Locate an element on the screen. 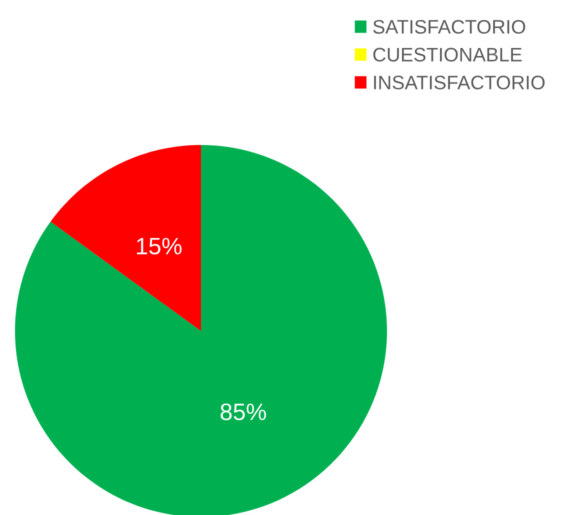  legend-label: SATISFACTORIO is located at coordinates (449, 27).